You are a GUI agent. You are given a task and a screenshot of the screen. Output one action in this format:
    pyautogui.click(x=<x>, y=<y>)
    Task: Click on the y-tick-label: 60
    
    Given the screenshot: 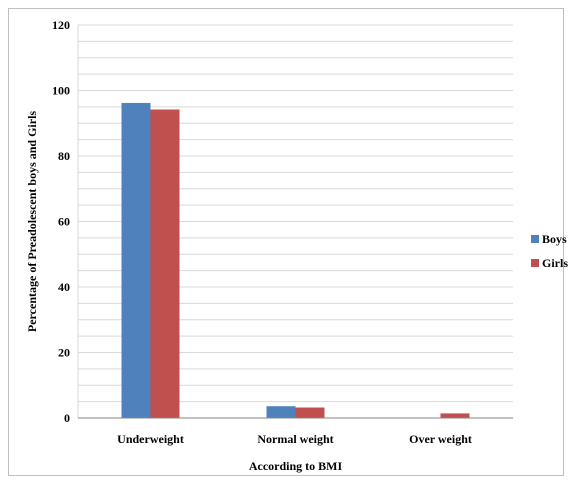 What is the action you would take?
    pyautogui.click(x=64, y=222)
    